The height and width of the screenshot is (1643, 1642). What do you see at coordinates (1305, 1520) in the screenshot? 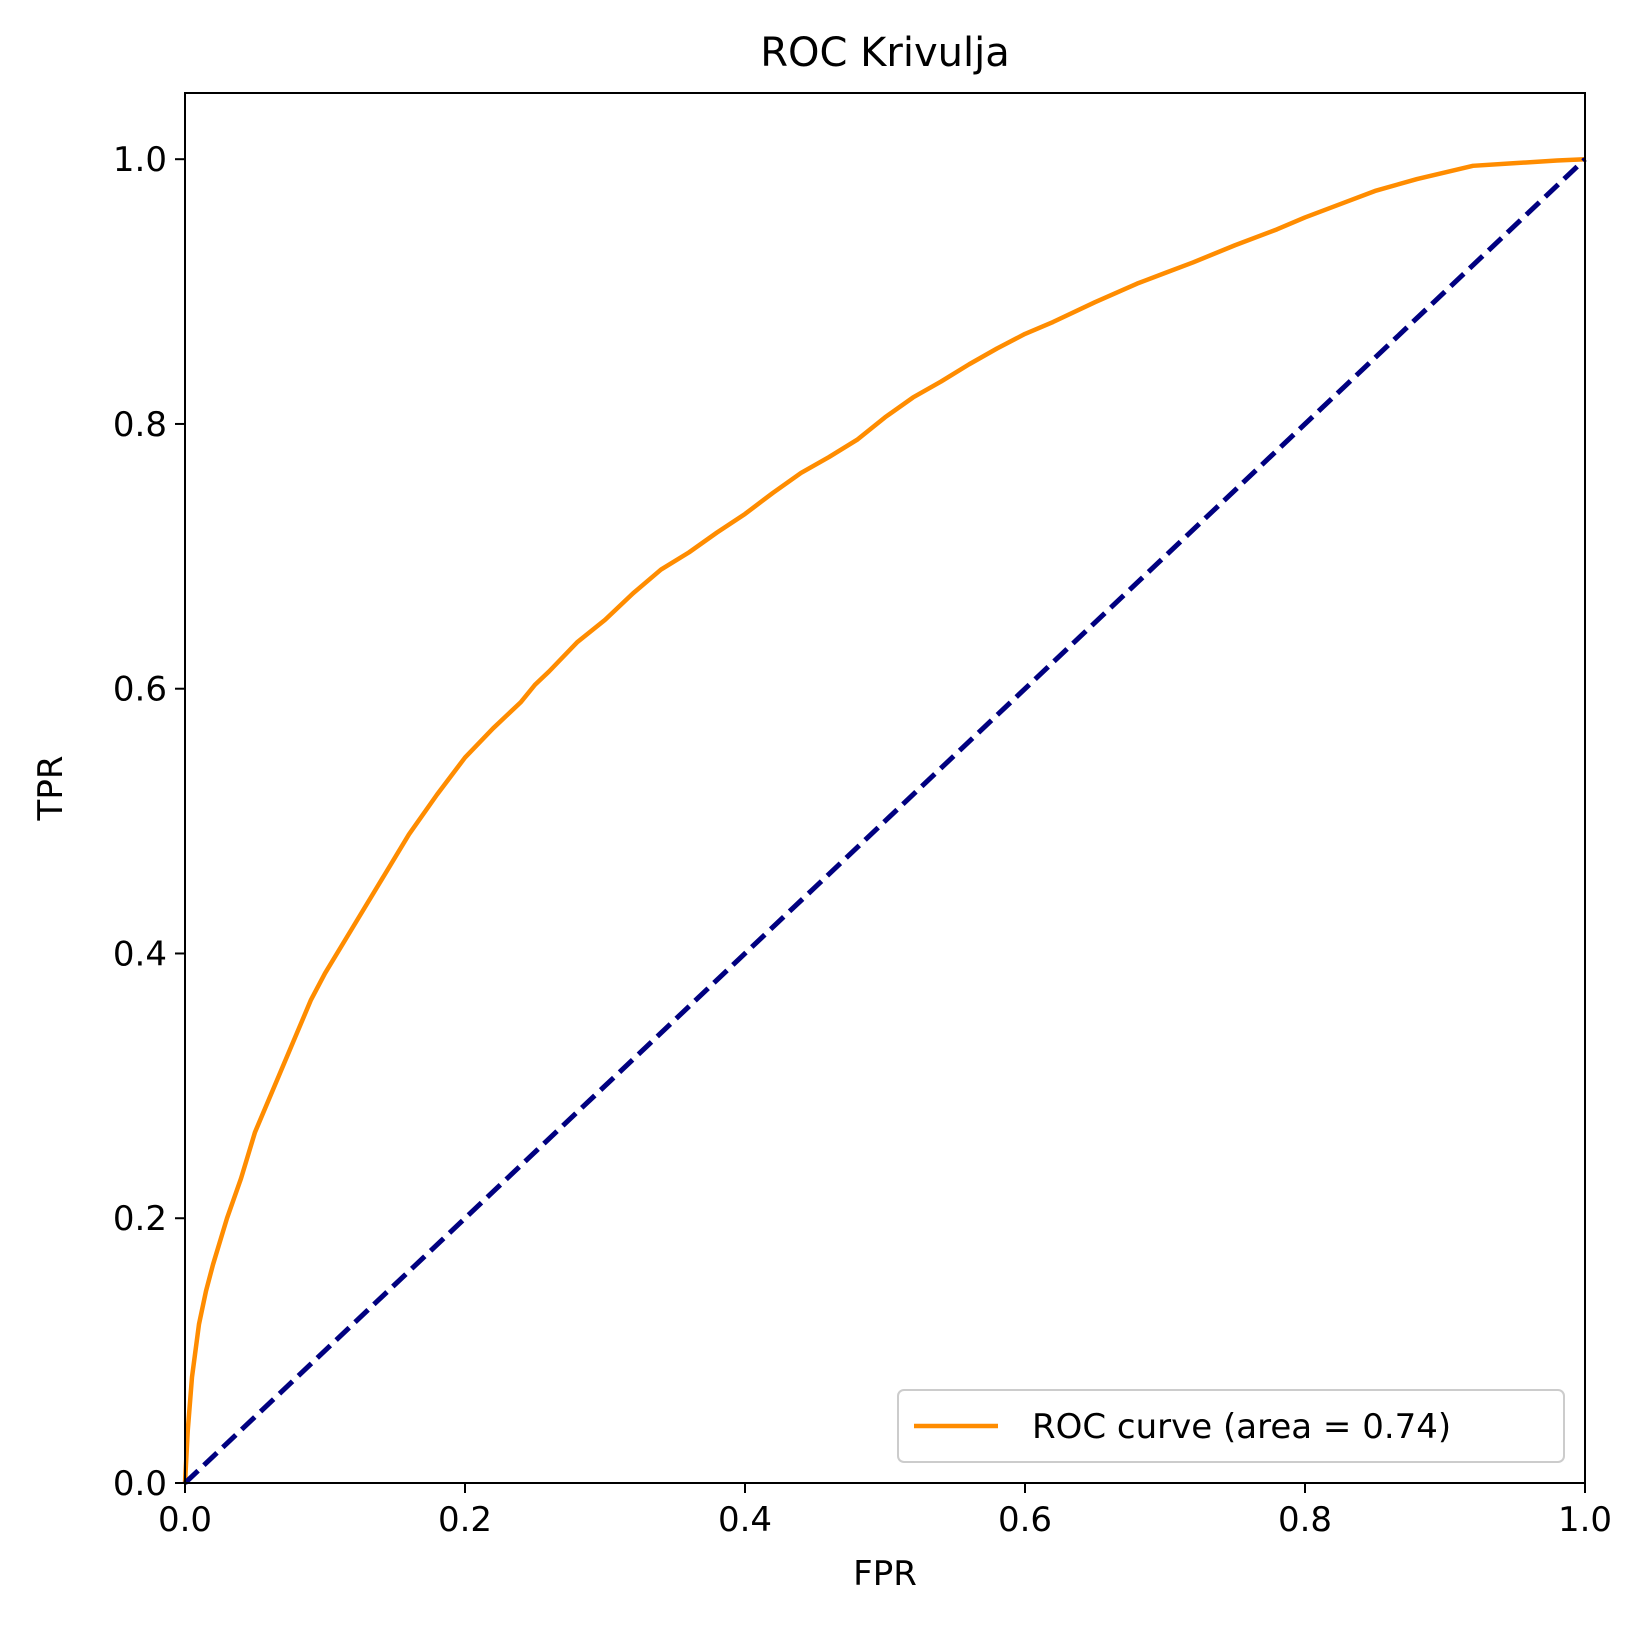
I see `x-tick-label: 0.8` at bounding box center [1305, 1520].